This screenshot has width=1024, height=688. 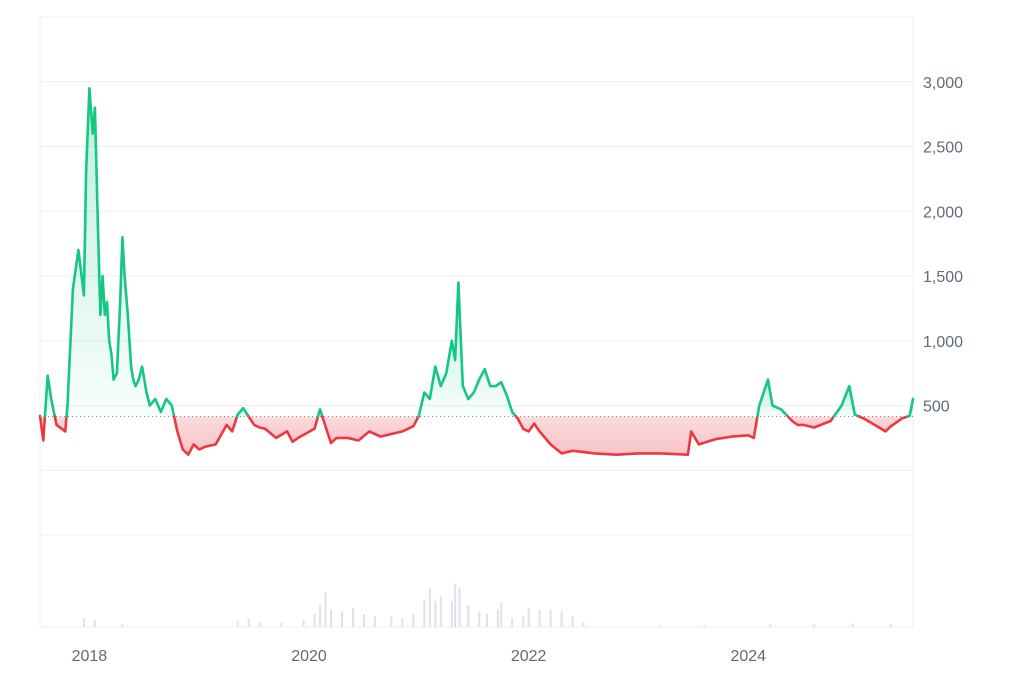 I want to click on y-tick-label: 1,000, so click(x=943, y=342).